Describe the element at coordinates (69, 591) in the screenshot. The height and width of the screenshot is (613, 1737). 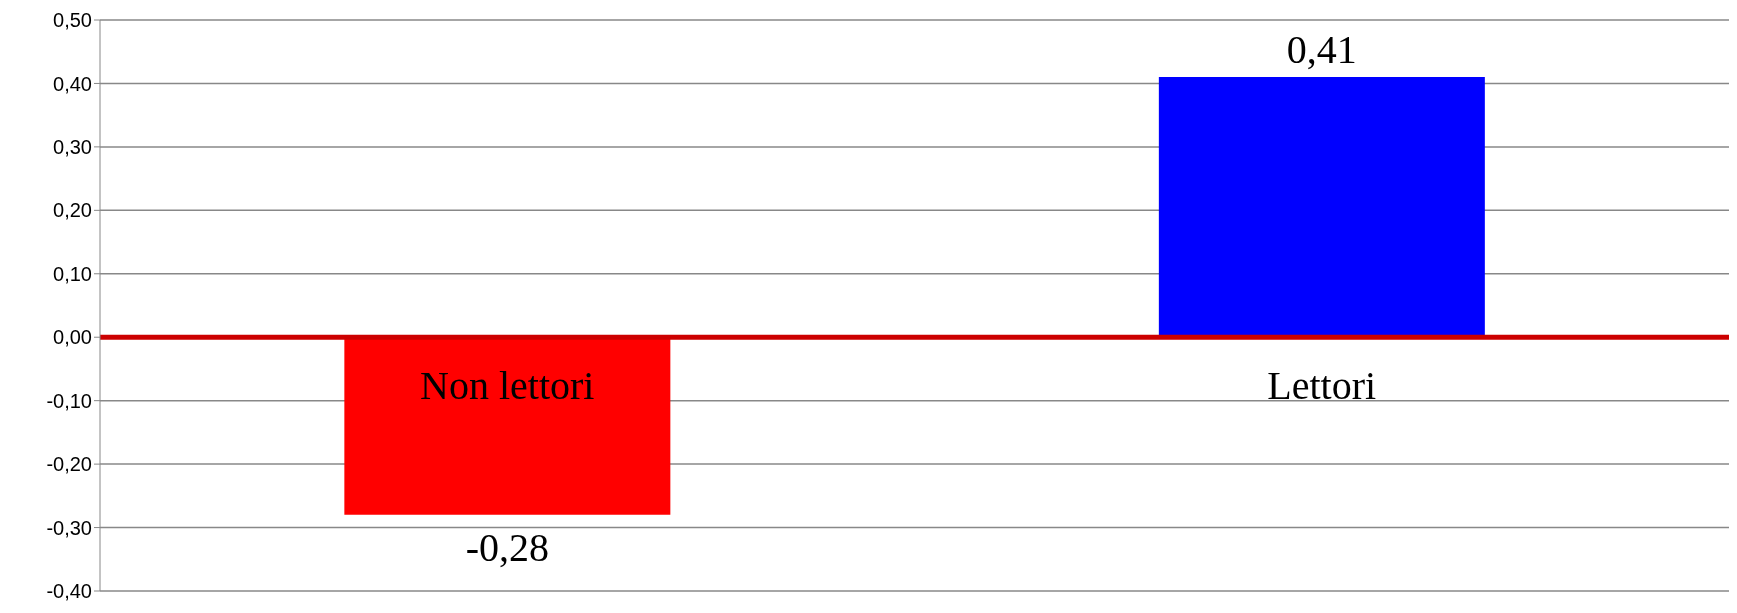
I see `y-tick-label: -0,40` at that location.